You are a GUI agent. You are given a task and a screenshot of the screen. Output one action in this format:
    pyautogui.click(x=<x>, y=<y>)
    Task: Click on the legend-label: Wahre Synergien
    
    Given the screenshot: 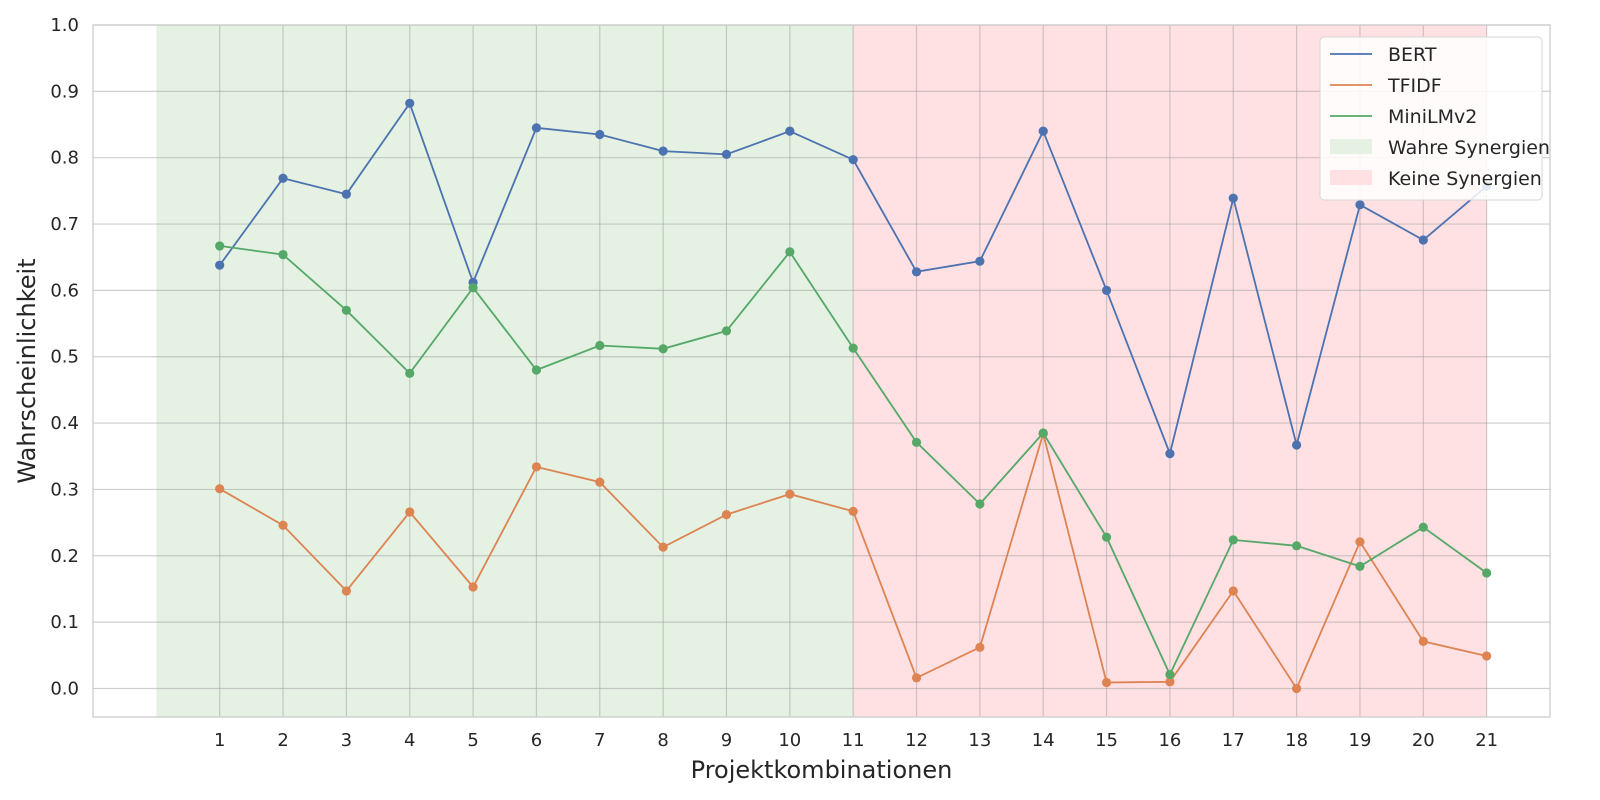 What is the action you would take?
    pyautogui.click(x=1469, y=148)
    